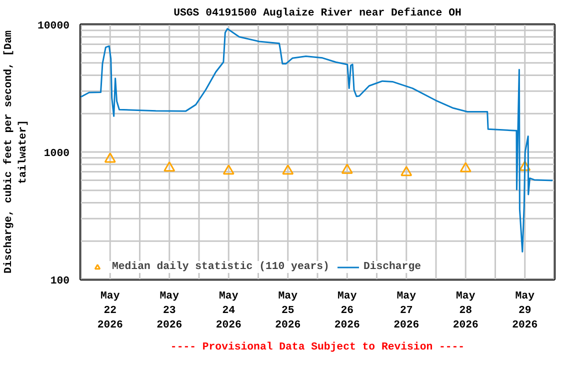 This screenshot has height=384, width=576. What do you see at coordinates (169, 311) in the screenshot?
I see `x-tick-label: May 23 2026` at bounding box center [169, 311].